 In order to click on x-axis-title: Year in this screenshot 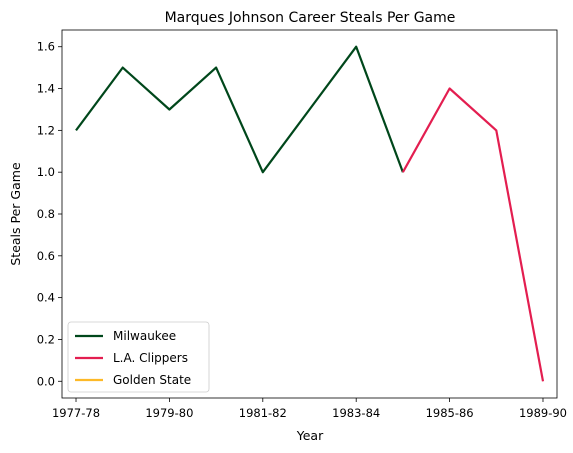, I will do `click(310, 435)`.